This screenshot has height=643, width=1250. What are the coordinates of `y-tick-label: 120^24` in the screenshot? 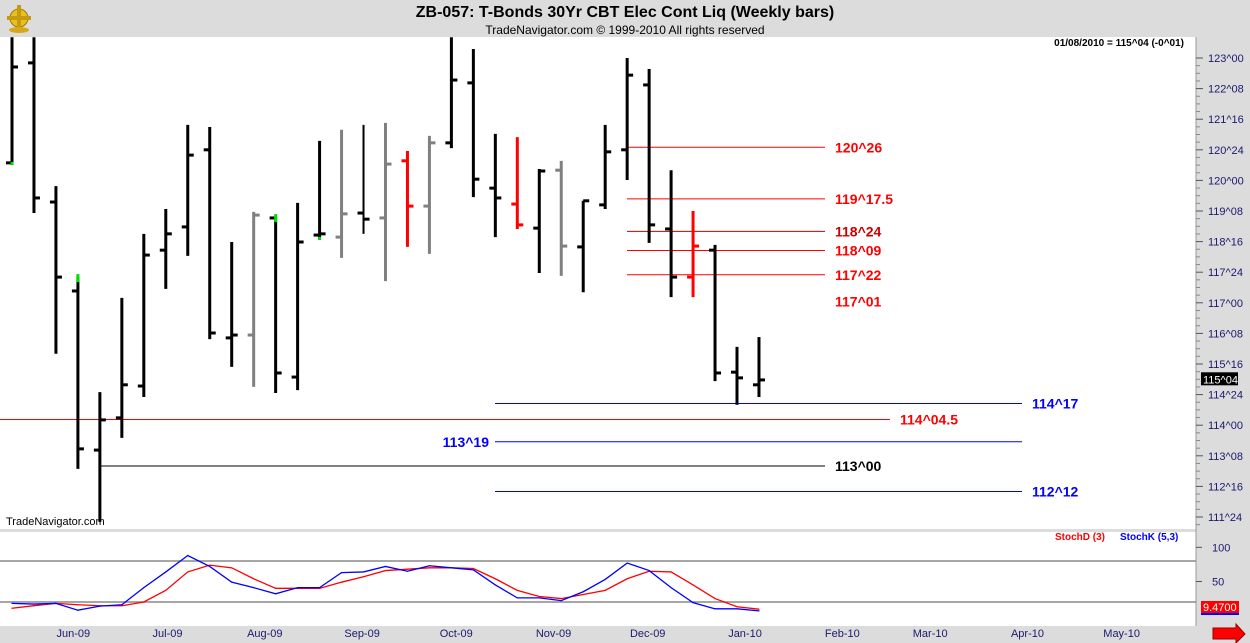 It's located at (1226, 151).